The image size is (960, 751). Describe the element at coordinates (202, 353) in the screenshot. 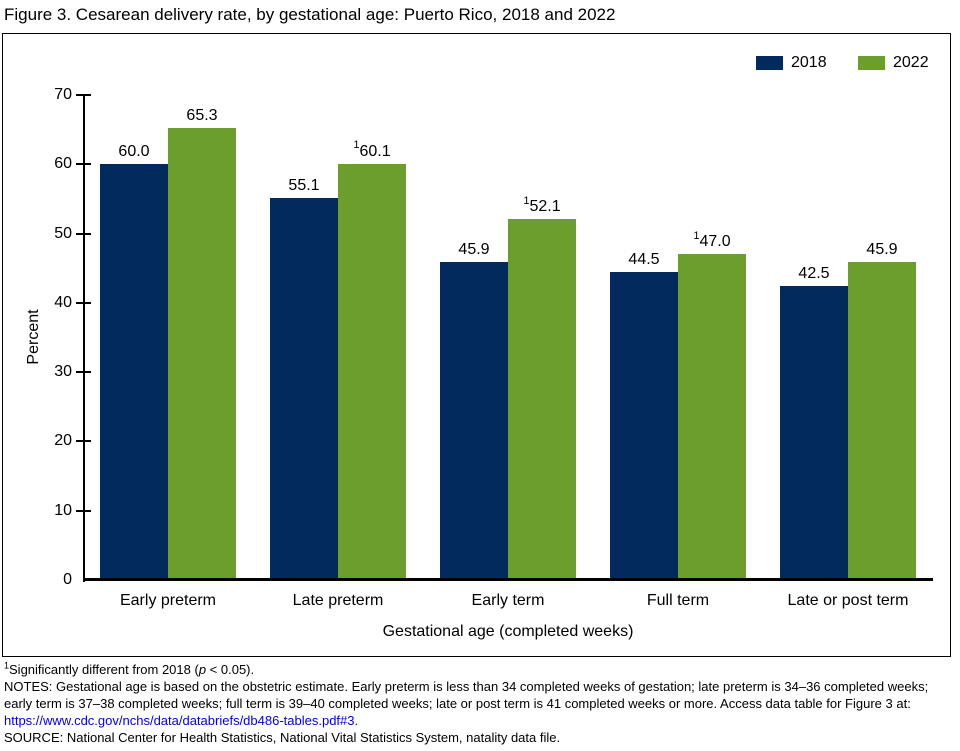

I see `bar-2022-early-preterm` at that location.